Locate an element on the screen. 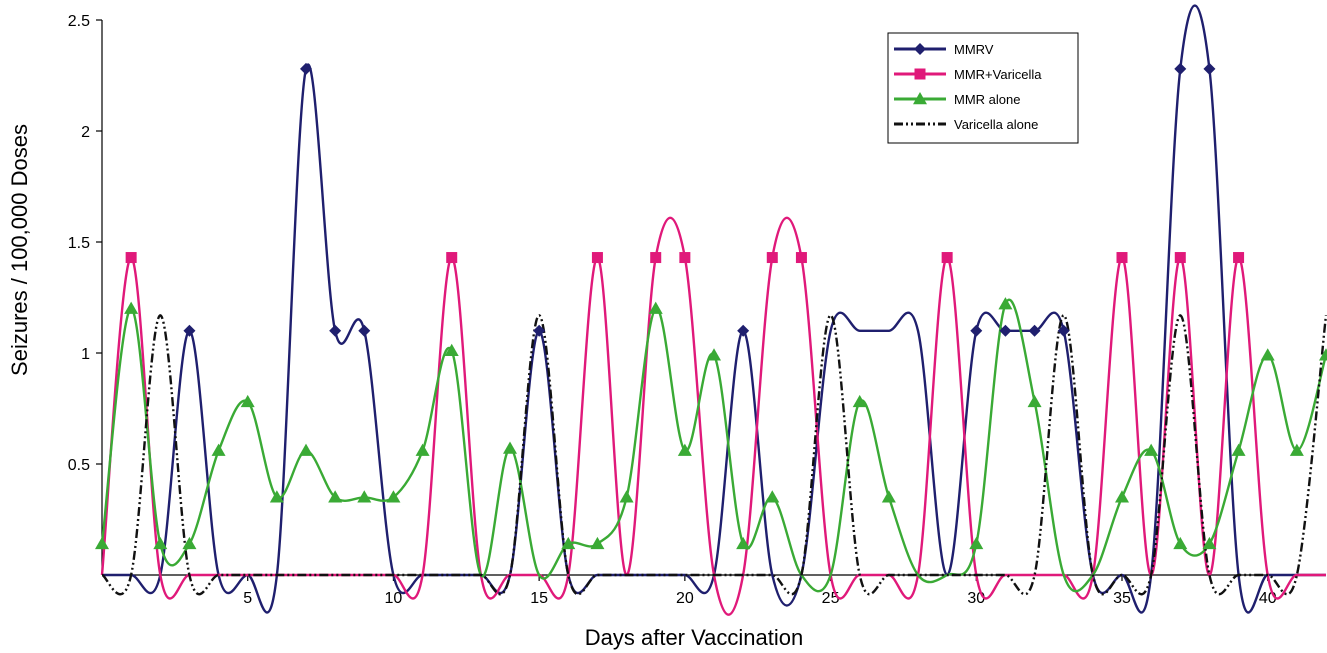  x-tick-label: 20 is located at coordinates (685, 598).